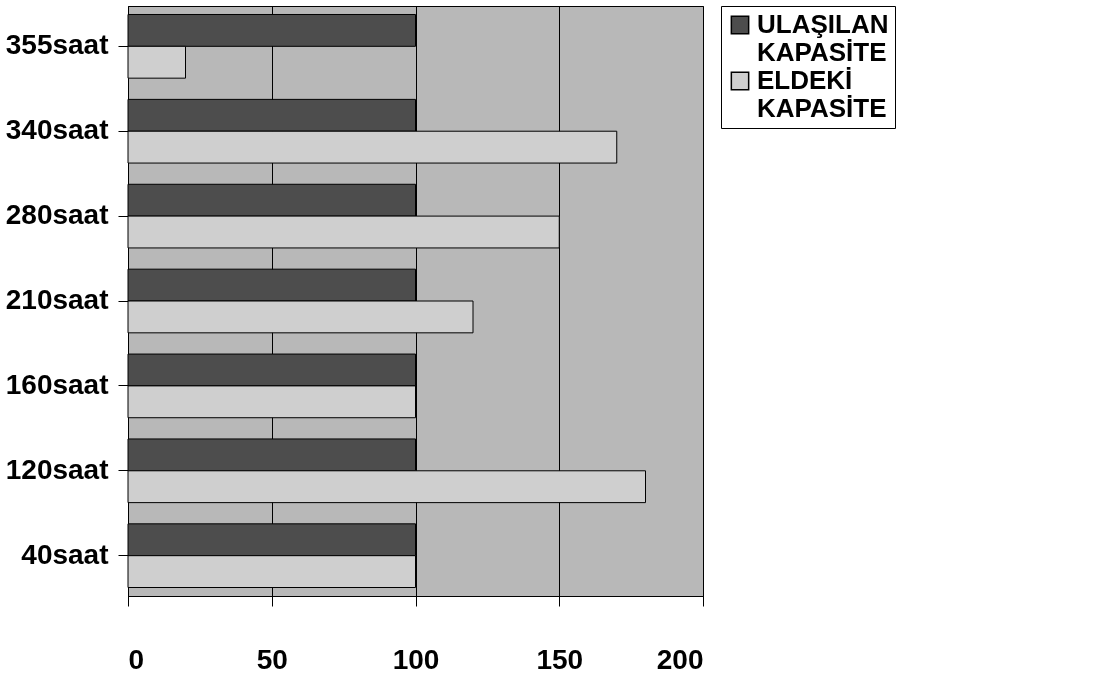 The width and height of the screenshot is (1110, 697). I want to click on y-tick-label: 40saat, so click(65, 554).